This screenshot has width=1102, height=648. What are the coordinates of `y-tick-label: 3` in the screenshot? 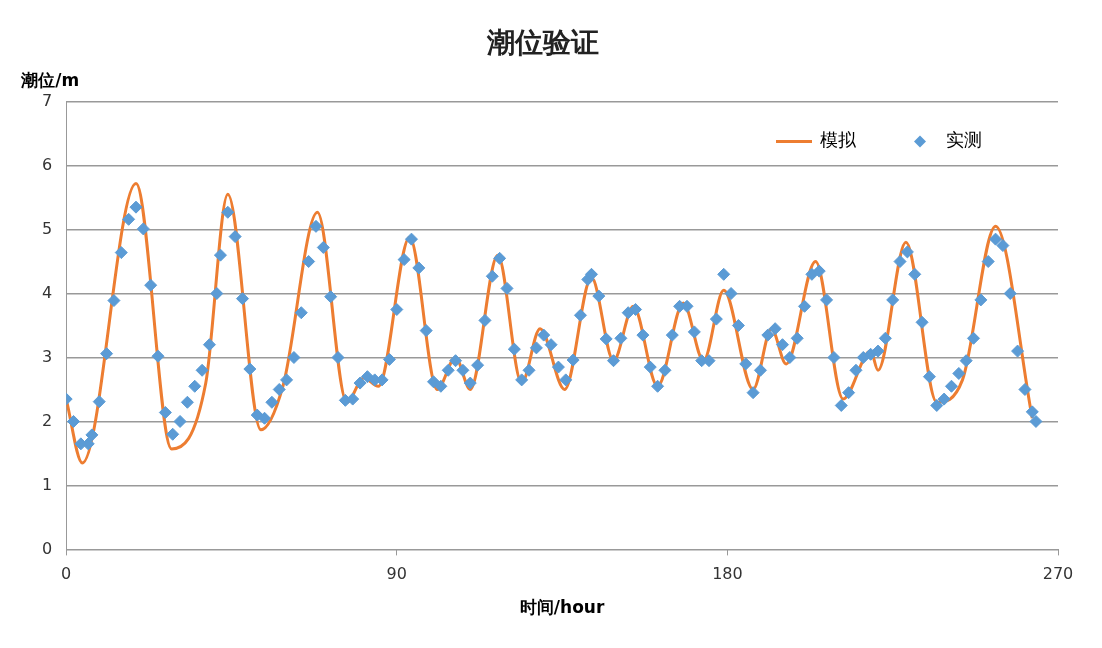 It's located at (47, 356).